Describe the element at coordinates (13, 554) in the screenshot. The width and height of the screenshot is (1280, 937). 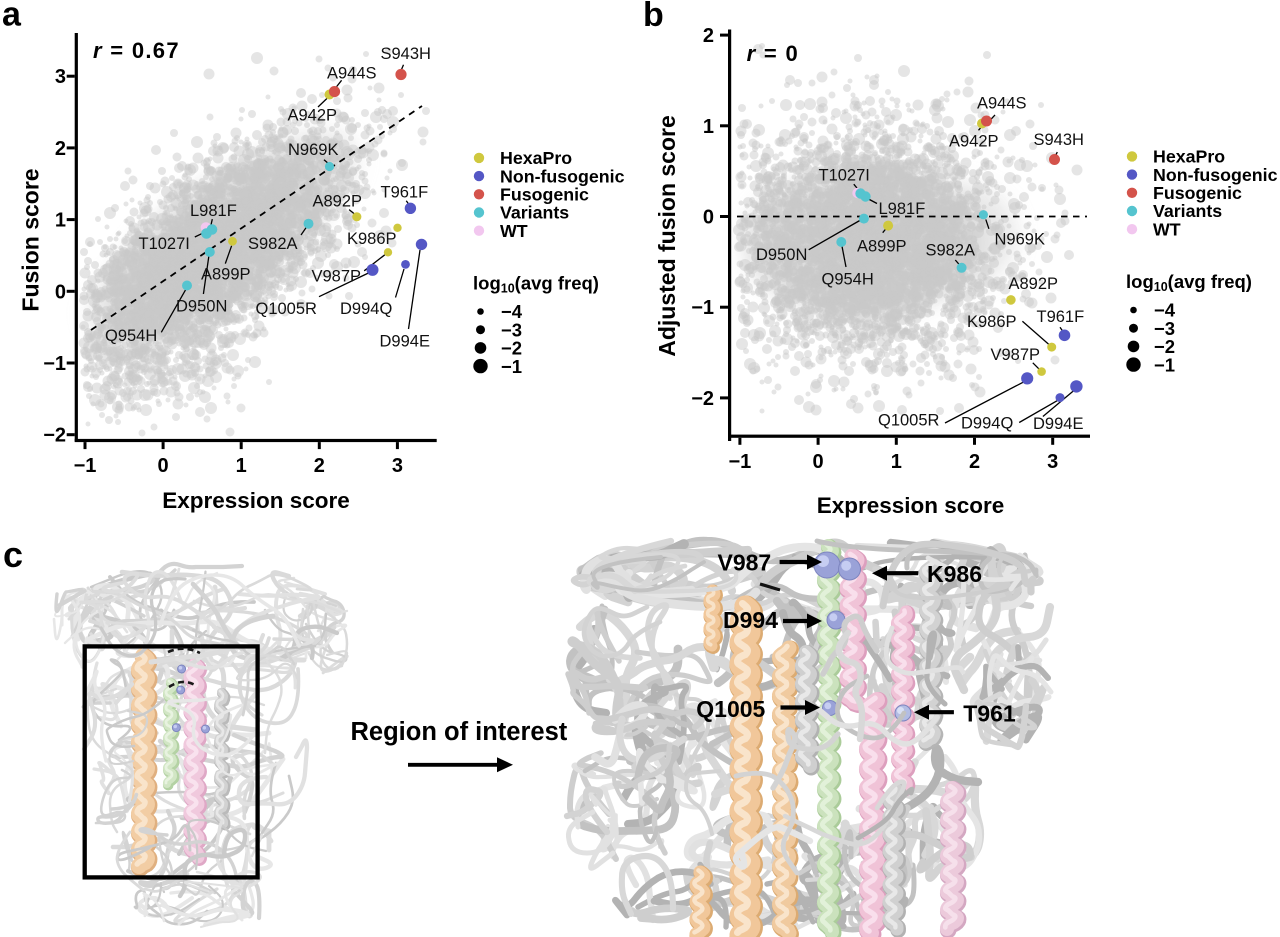
I see `svg-text: c` at that location.